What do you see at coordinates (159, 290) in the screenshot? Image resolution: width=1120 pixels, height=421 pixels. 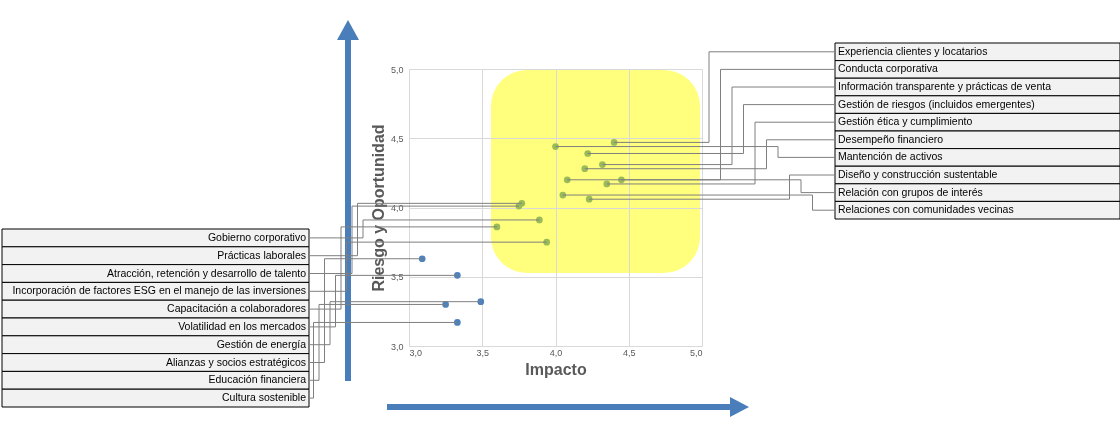 I see `annotation: Incorporación de factores ESG en el manejo de las inversiones` at bounding box center [159, 290].